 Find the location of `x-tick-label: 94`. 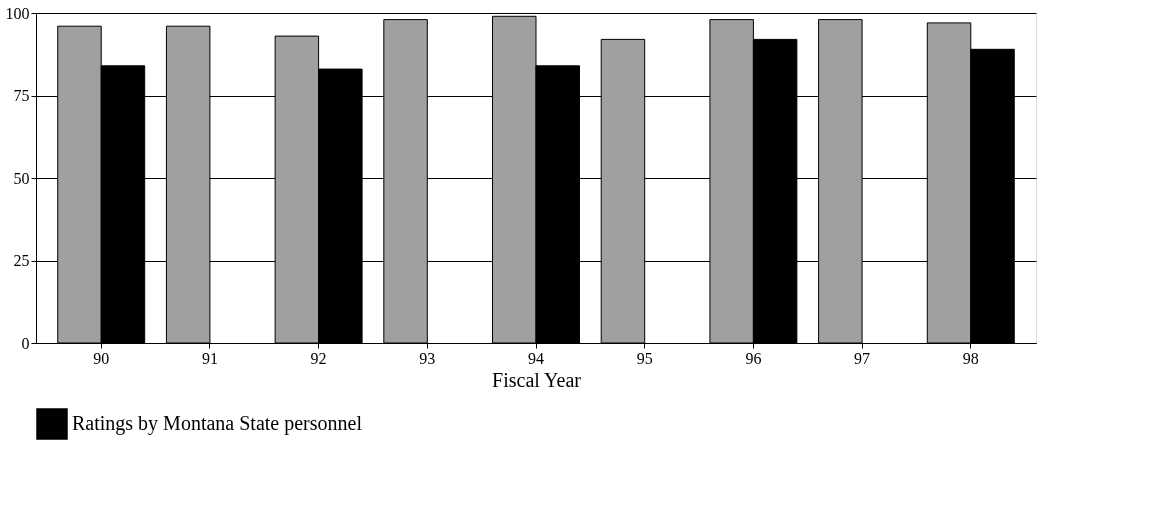

x-tick-label: 94 is located at coordinates (536, 358).